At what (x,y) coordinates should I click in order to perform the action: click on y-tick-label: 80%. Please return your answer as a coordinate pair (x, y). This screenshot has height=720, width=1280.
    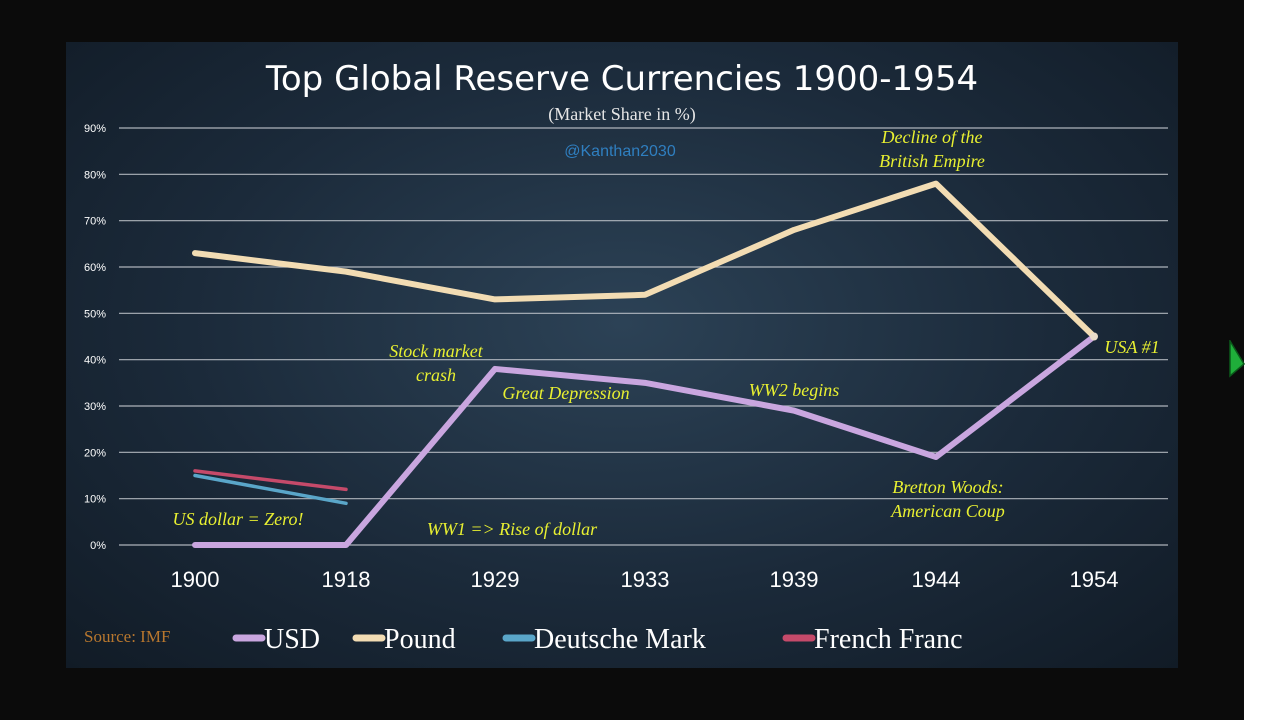
    Looking at the image, I should click on (95, 175).